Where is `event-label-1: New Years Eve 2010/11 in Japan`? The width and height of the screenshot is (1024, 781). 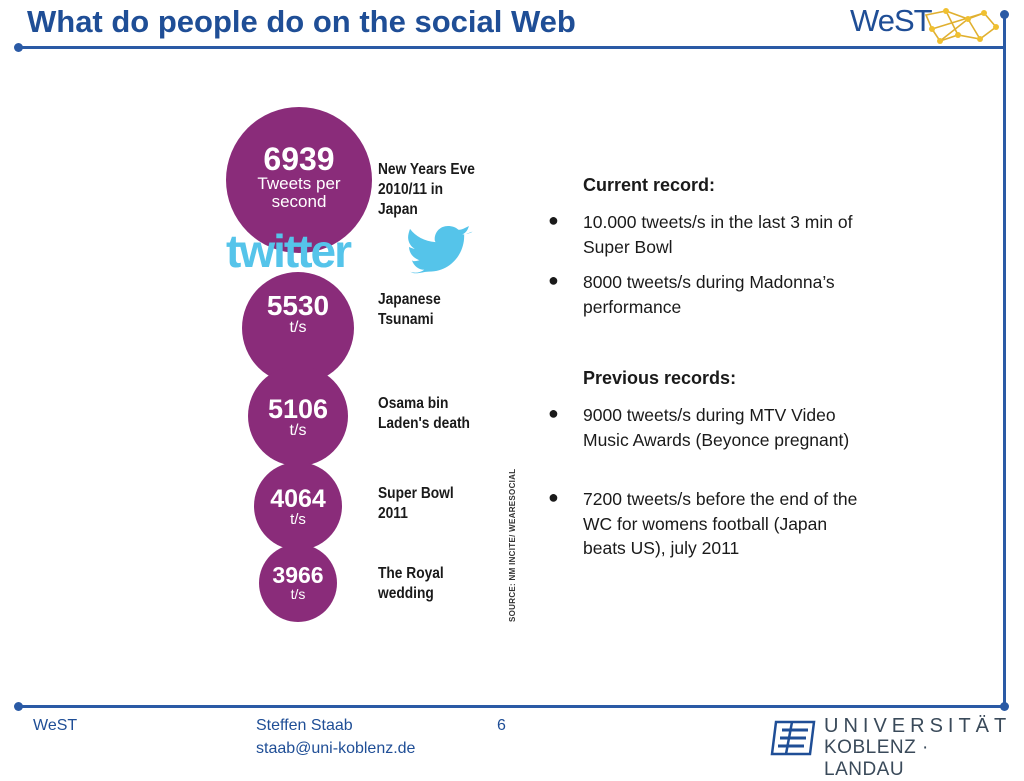 event-label-1: New Years Eve 2010/11 in Japan is located at coordinates (426, 190).